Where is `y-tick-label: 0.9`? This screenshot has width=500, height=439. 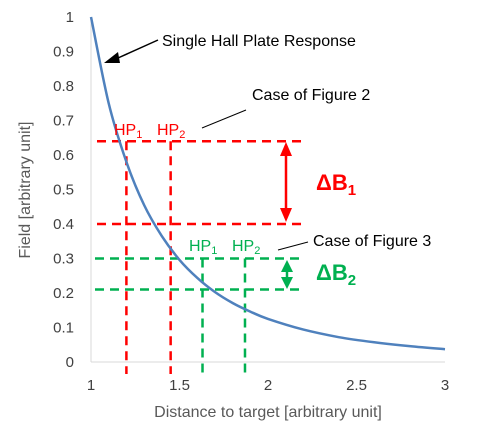 y-tick-label: 0.9 is located at coordinates (63, 52).